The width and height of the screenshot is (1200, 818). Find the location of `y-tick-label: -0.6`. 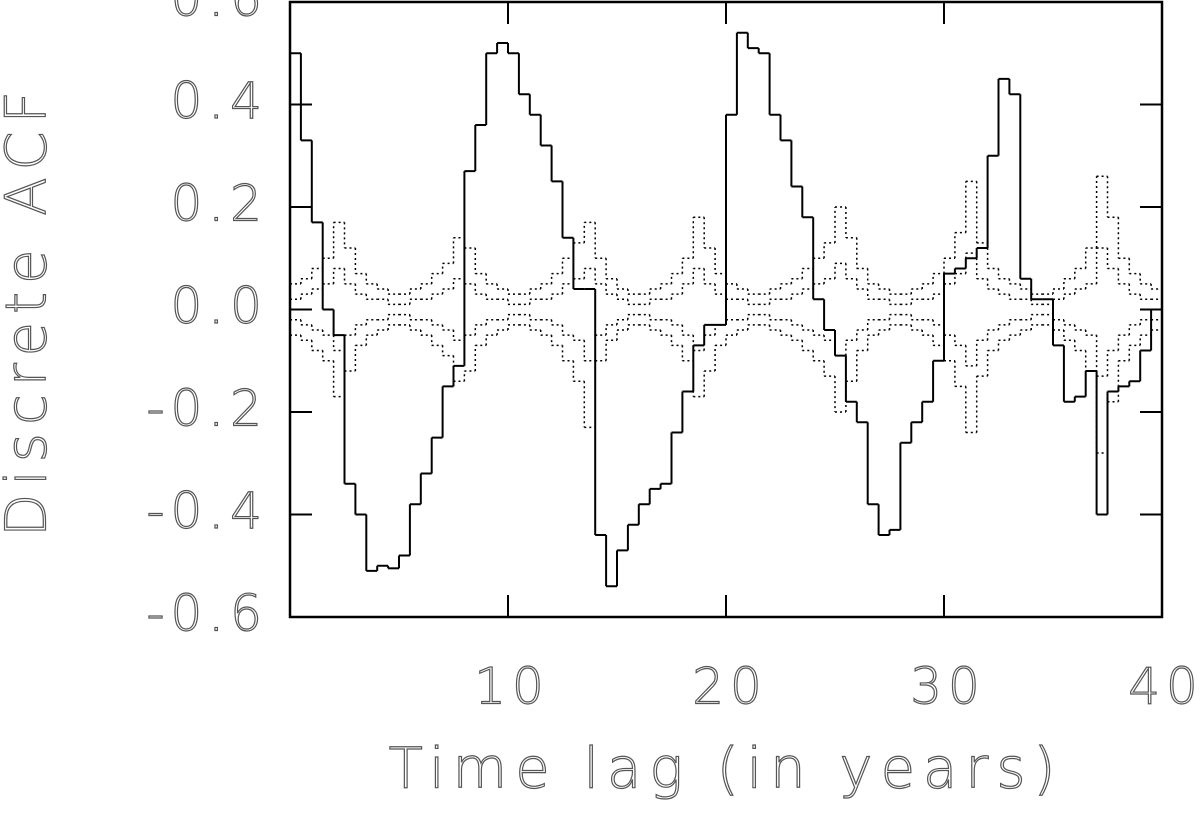

y-tick-label: -0.6 is located at coordinates (207, 614).